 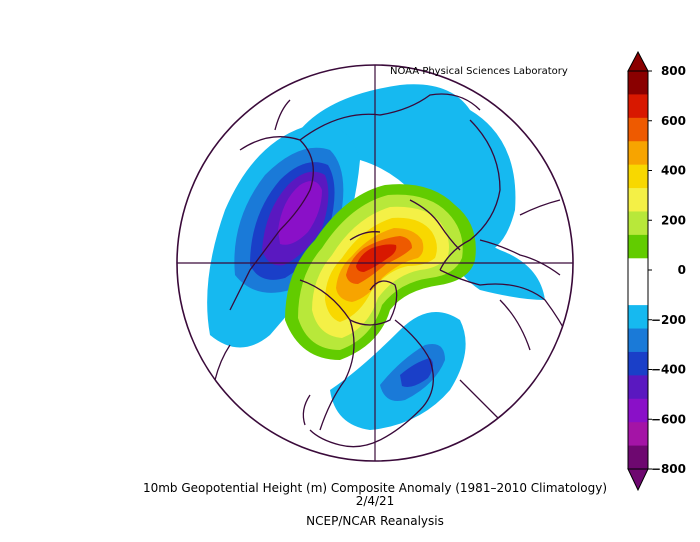 What do you see at coordinates (638, 480) in the screenshot?
I see `colorbar-bottom-arrow` at bounding box center [638, 480].